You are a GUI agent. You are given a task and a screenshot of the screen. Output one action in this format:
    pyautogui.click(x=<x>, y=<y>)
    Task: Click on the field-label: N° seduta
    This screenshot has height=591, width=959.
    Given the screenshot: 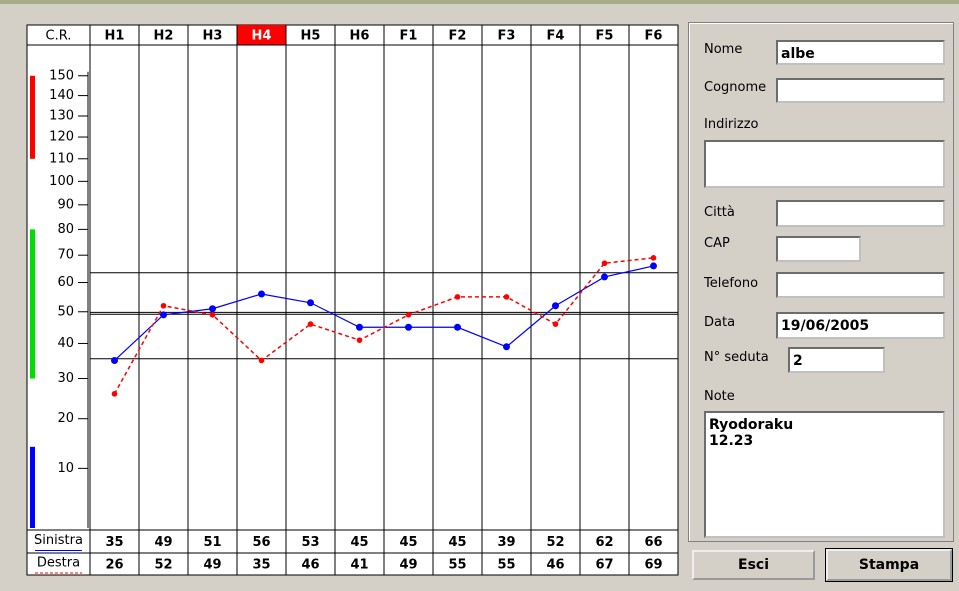 What is the action you would take?
    pyautogui.click(x=736, y=357)
    